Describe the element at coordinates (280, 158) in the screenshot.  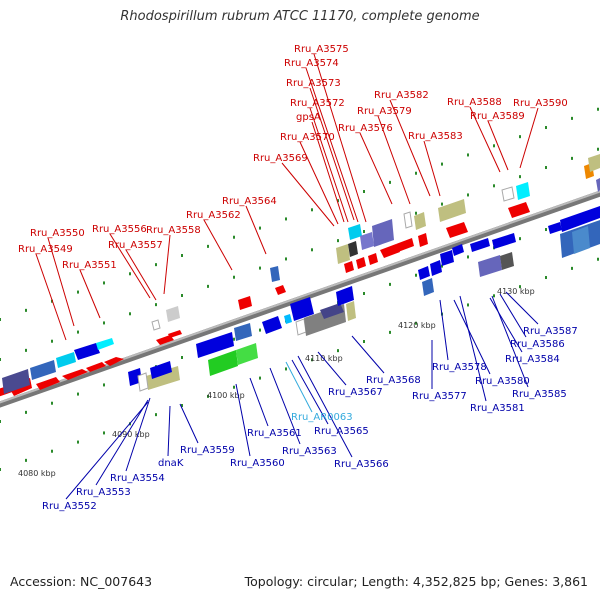
I see `gene-label: Rru_A3569` at that location.